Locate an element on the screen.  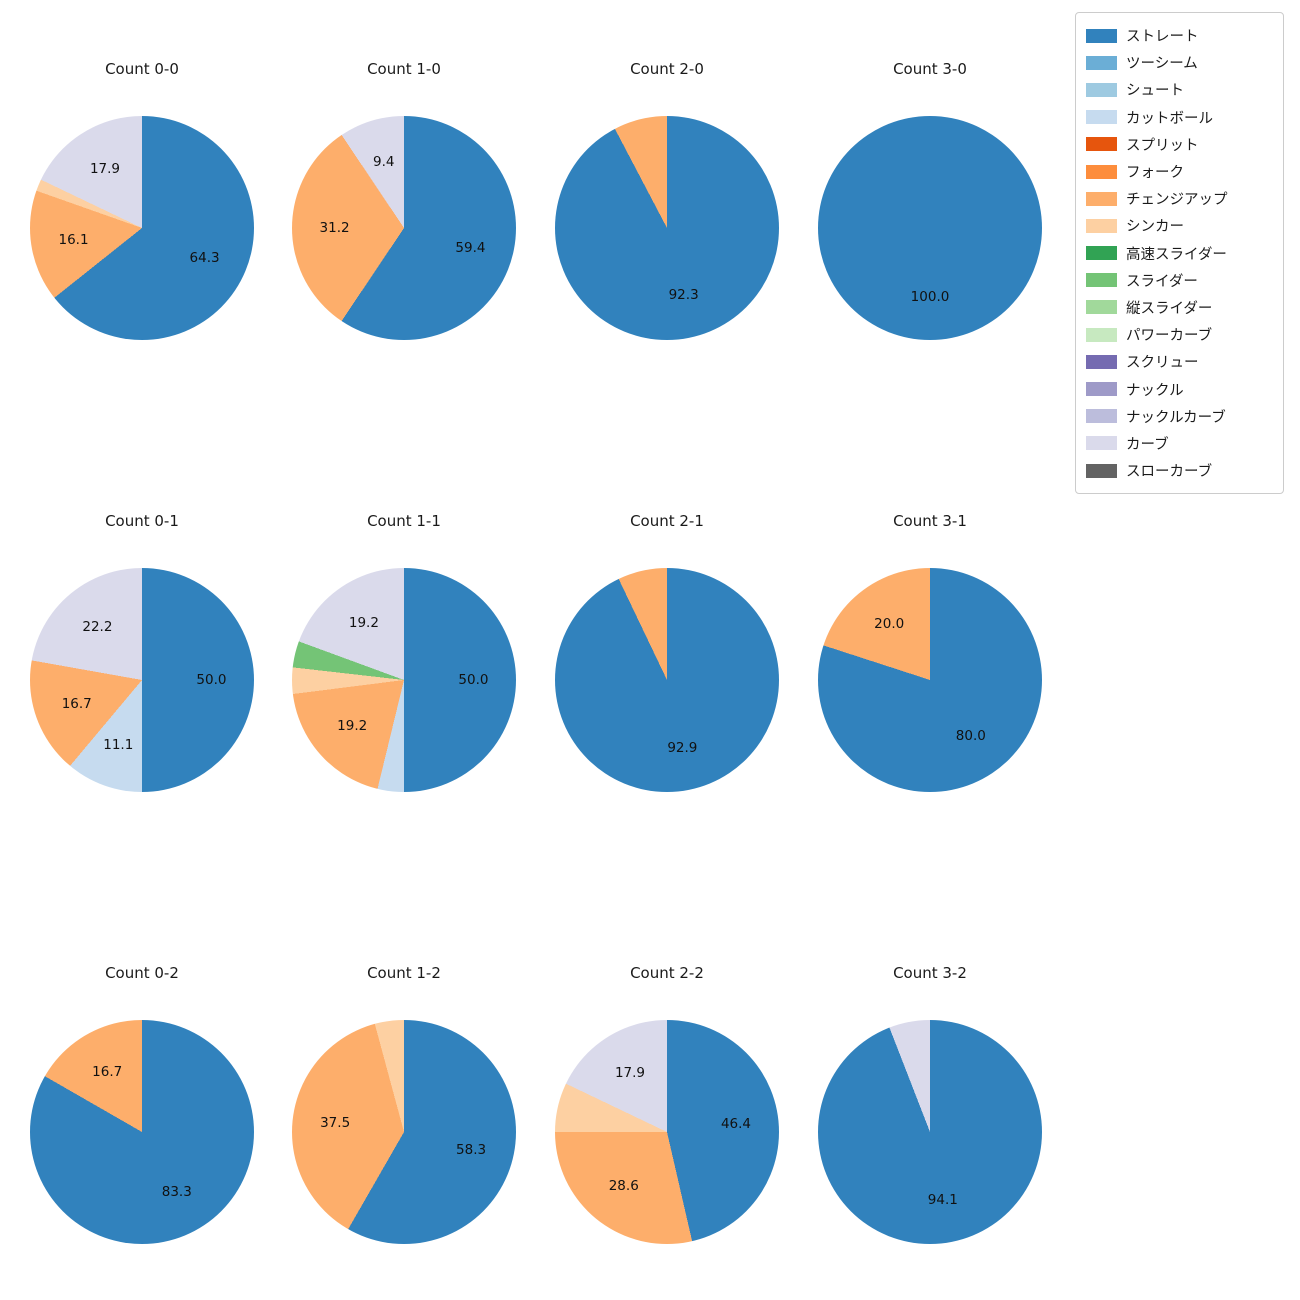
legend-item: カットボール is located at coordinates (1179, 117).